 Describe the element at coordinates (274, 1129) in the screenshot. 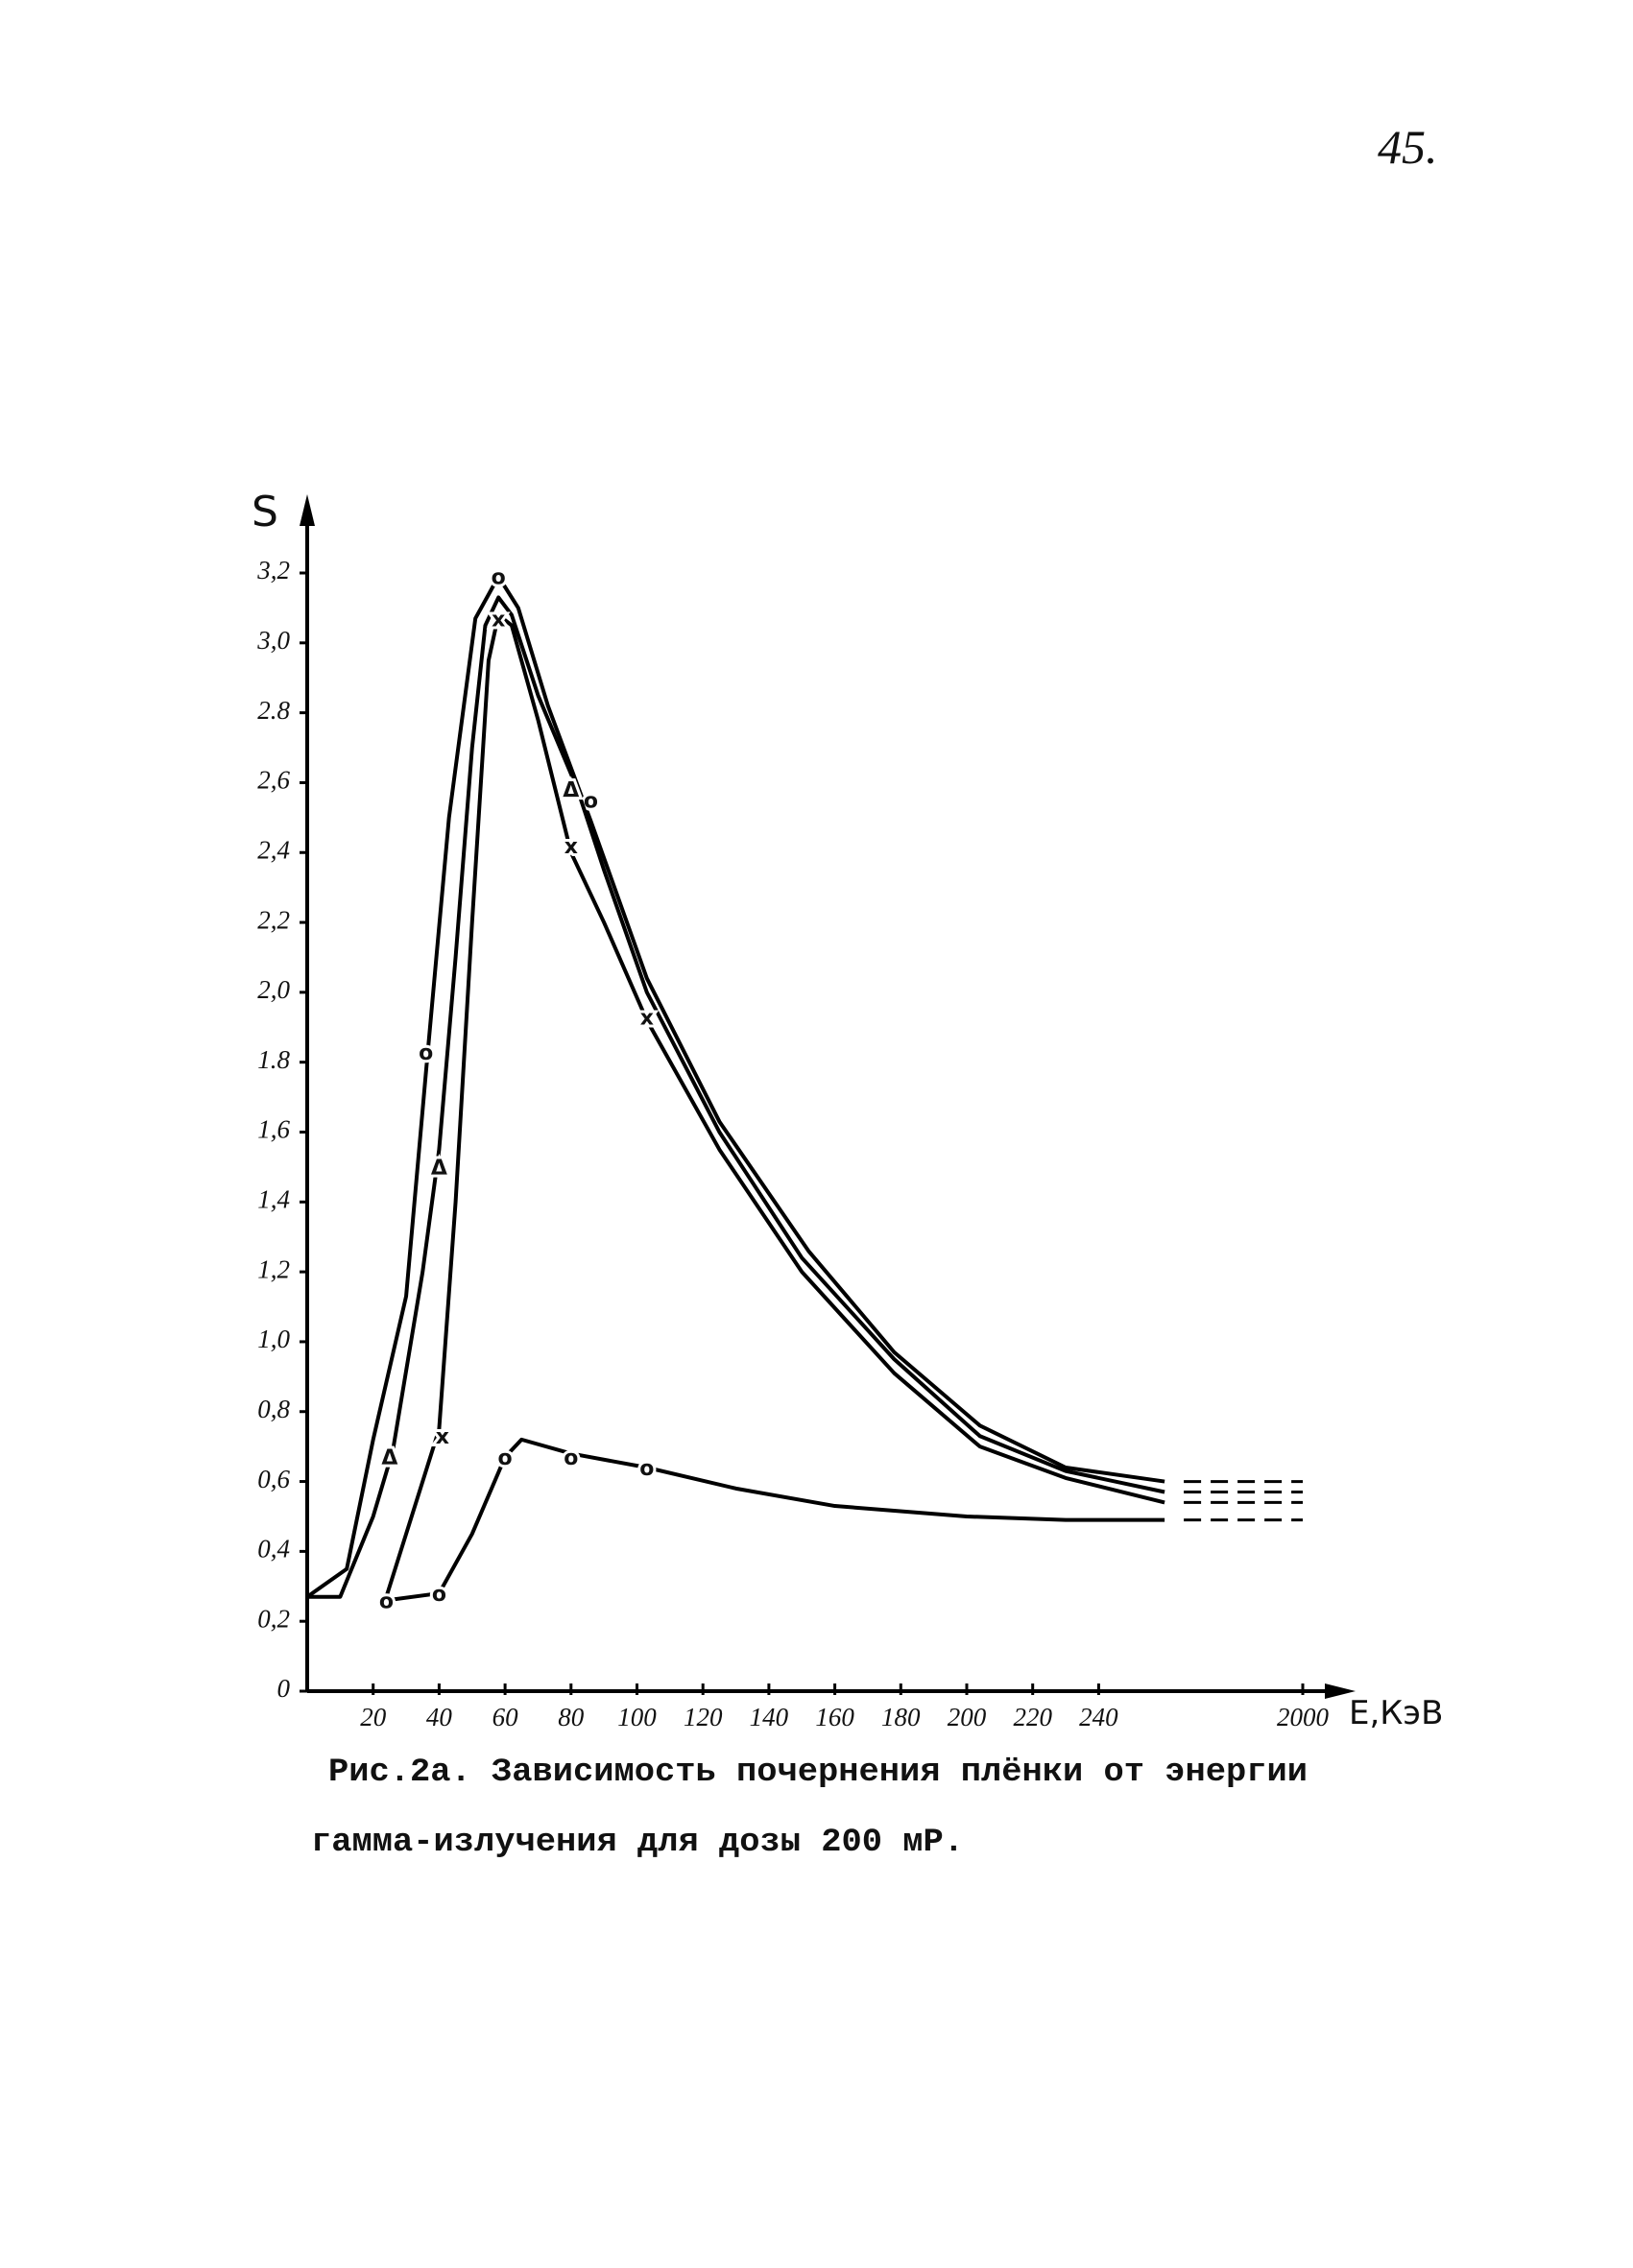

I see `y-tick-label: 1,6` at that location.